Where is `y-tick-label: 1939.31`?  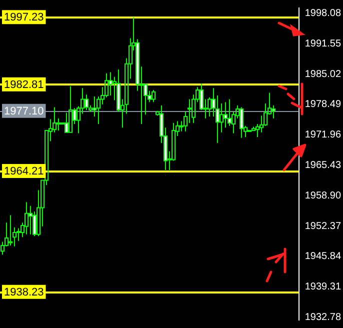
y-tick-label: 1939.31 is located at coordinates (323, 287).